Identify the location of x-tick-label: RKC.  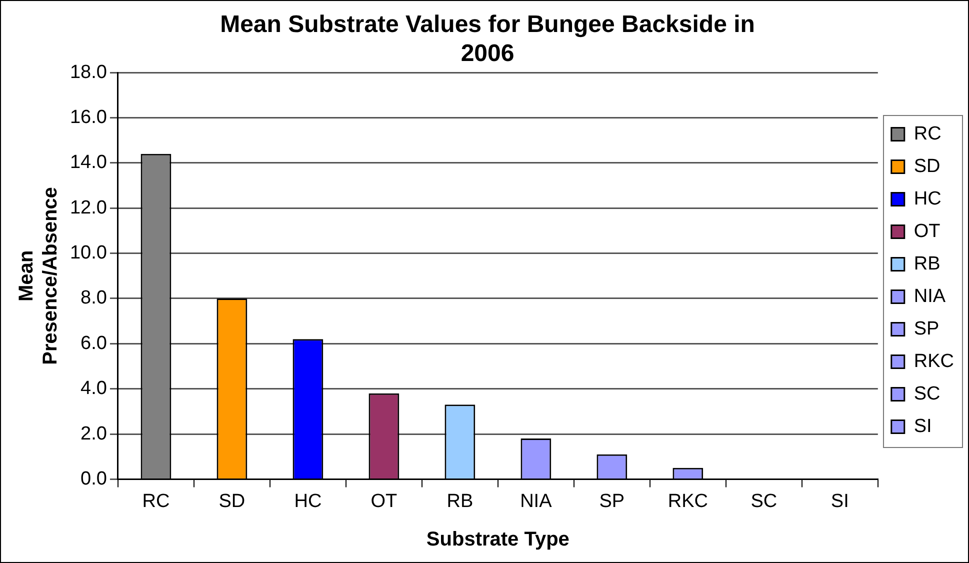
(688, 501).